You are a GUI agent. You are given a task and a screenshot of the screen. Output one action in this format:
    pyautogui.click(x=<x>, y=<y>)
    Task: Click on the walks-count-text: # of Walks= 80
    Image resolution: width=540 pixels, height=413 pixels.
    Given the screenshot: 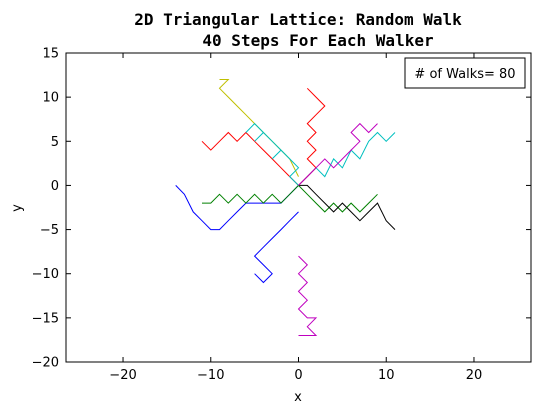 What is the action you would take?
    pyautogui.click(x=464, y=74)
    